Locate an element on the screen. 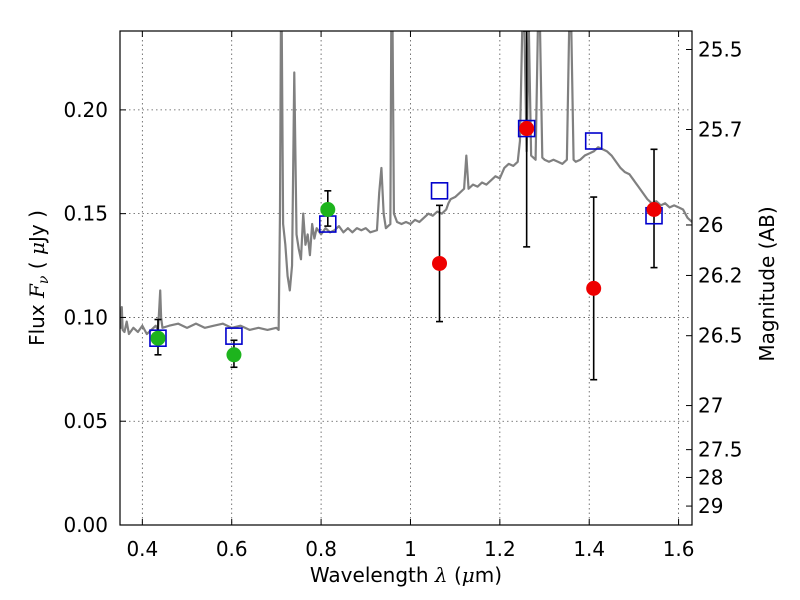  y-tick-label: 0.10 is located at coordinates (85, 317).